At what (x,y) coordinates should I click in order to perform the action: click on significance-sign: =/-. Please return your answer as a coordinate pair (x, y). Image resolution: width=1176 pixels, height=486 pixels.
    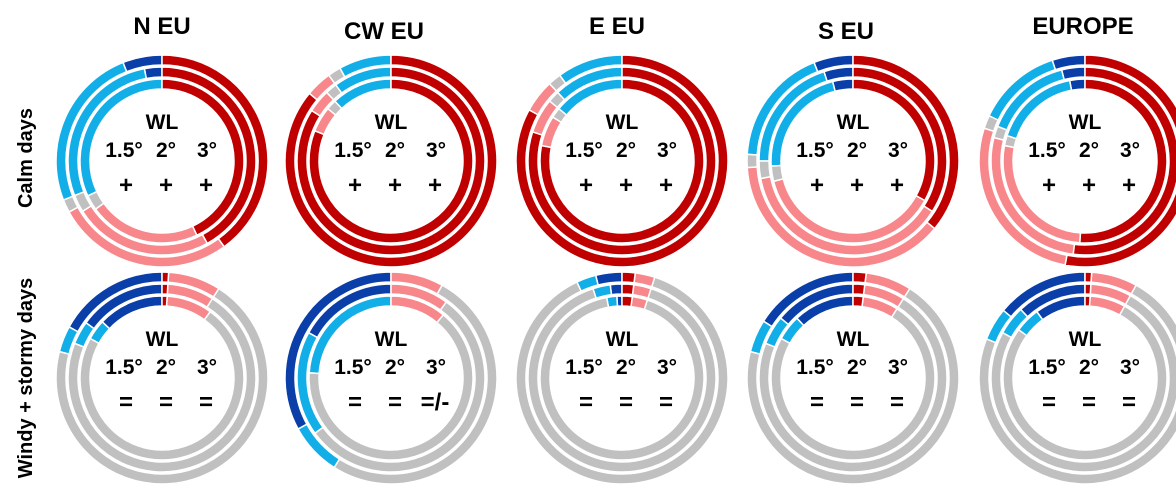
    Looking at the image, I should click on (435, 402).